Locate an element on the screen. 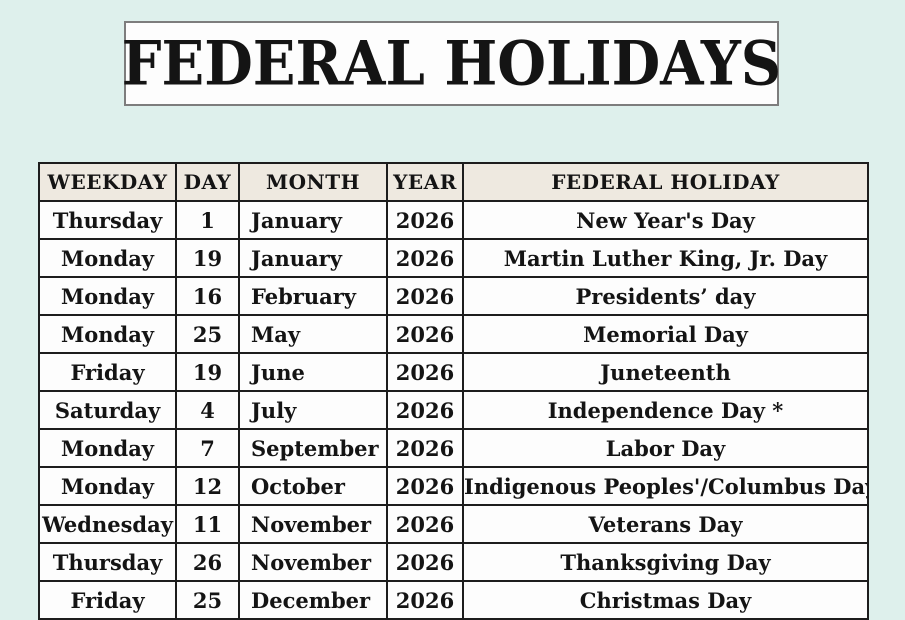 The width and height of the screenshot is (905, 620). cell-month: June is located at coordinates (313, 372).